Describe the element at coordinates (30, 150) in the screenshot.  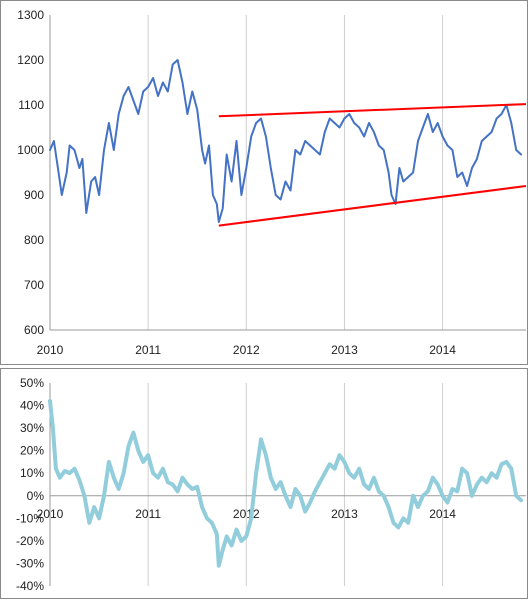
I see `price-y-tick-1000: 1000` at that location.